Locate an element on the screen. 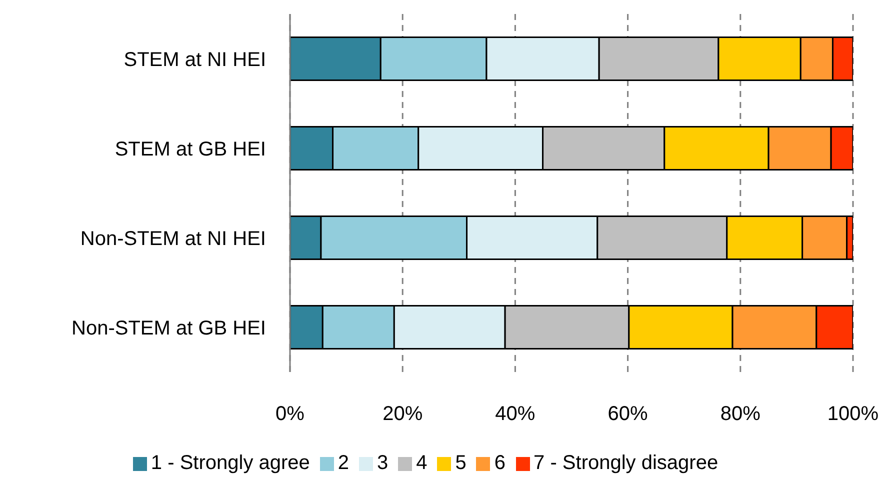  legend-label: 4 is located at coordinates (422, 463).